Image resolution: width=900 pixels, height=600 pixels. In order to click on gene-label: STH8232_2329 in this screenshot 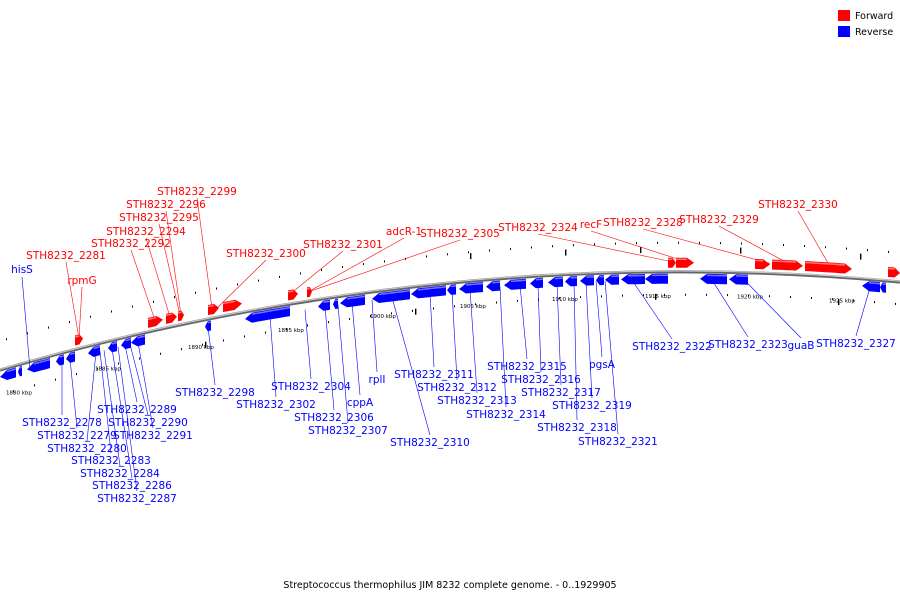, I will do `click(719, 220)`.